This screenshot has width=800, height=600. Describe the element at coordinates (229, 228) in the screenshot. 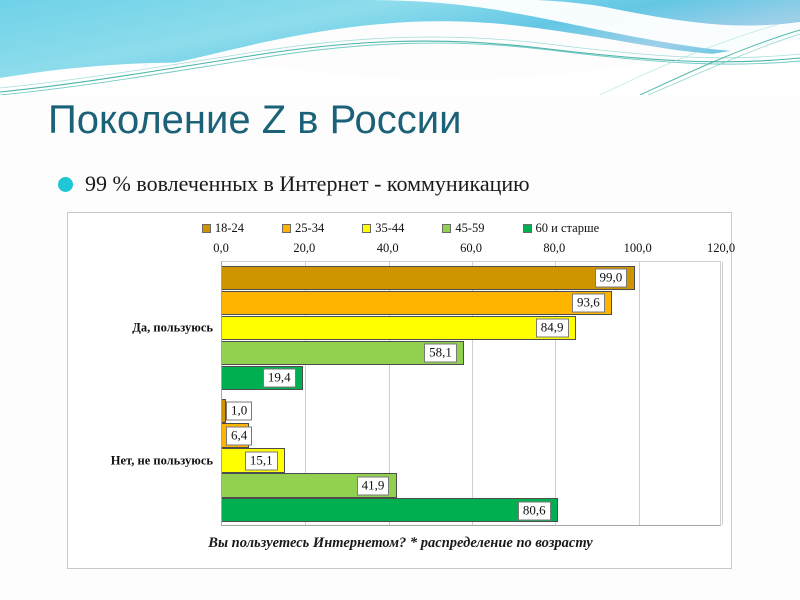

I see `legend-label: 18-24` at that location.